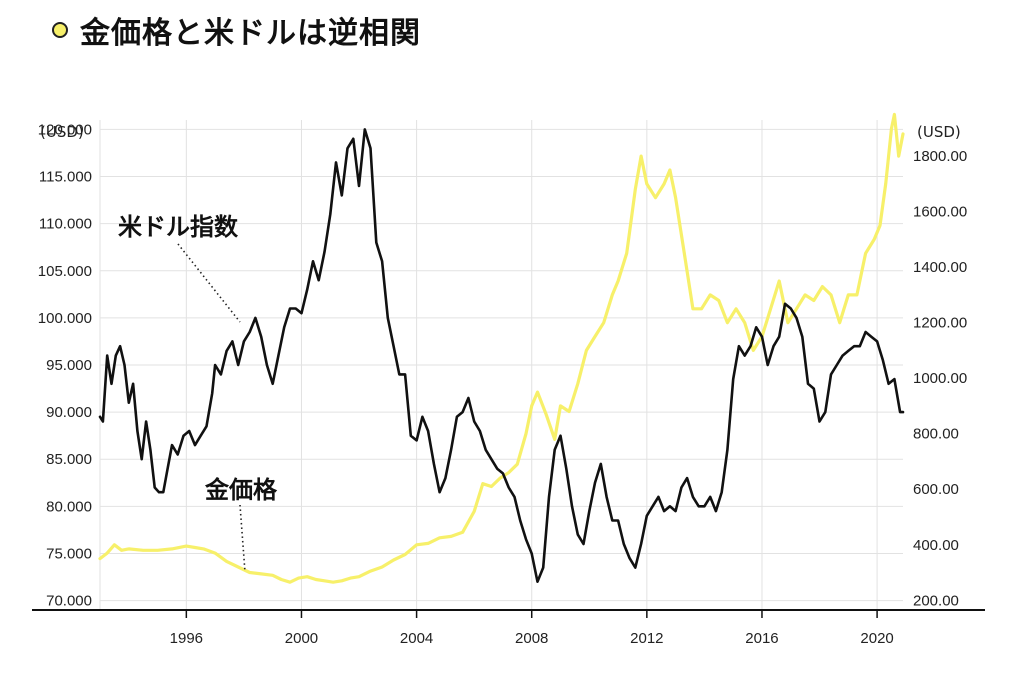  I want to click on right-tick-label: 1400.00, so click(940, 267).